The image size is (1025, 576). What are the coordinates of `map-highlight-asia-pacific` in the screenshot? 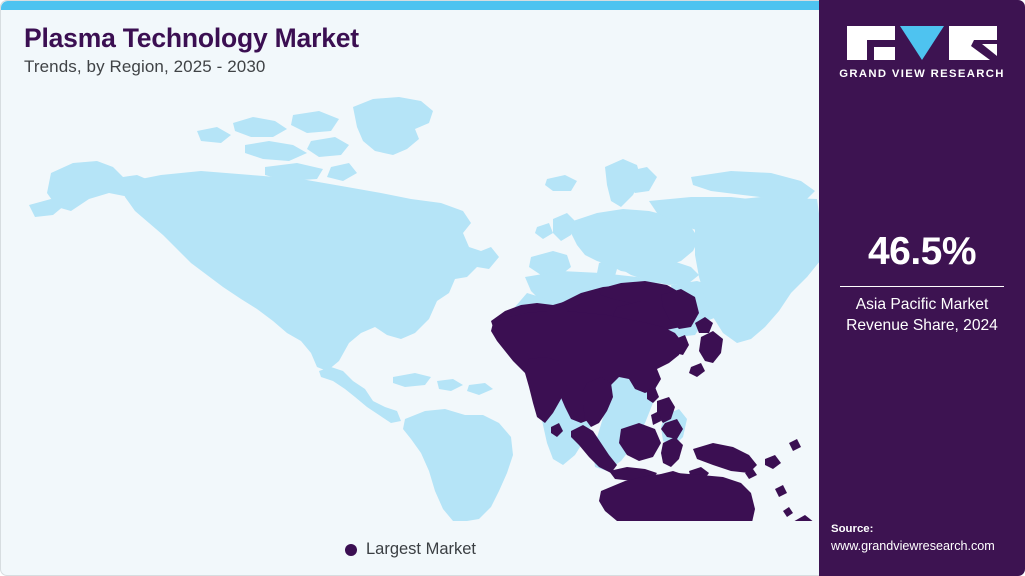 It's located at (652, 401).